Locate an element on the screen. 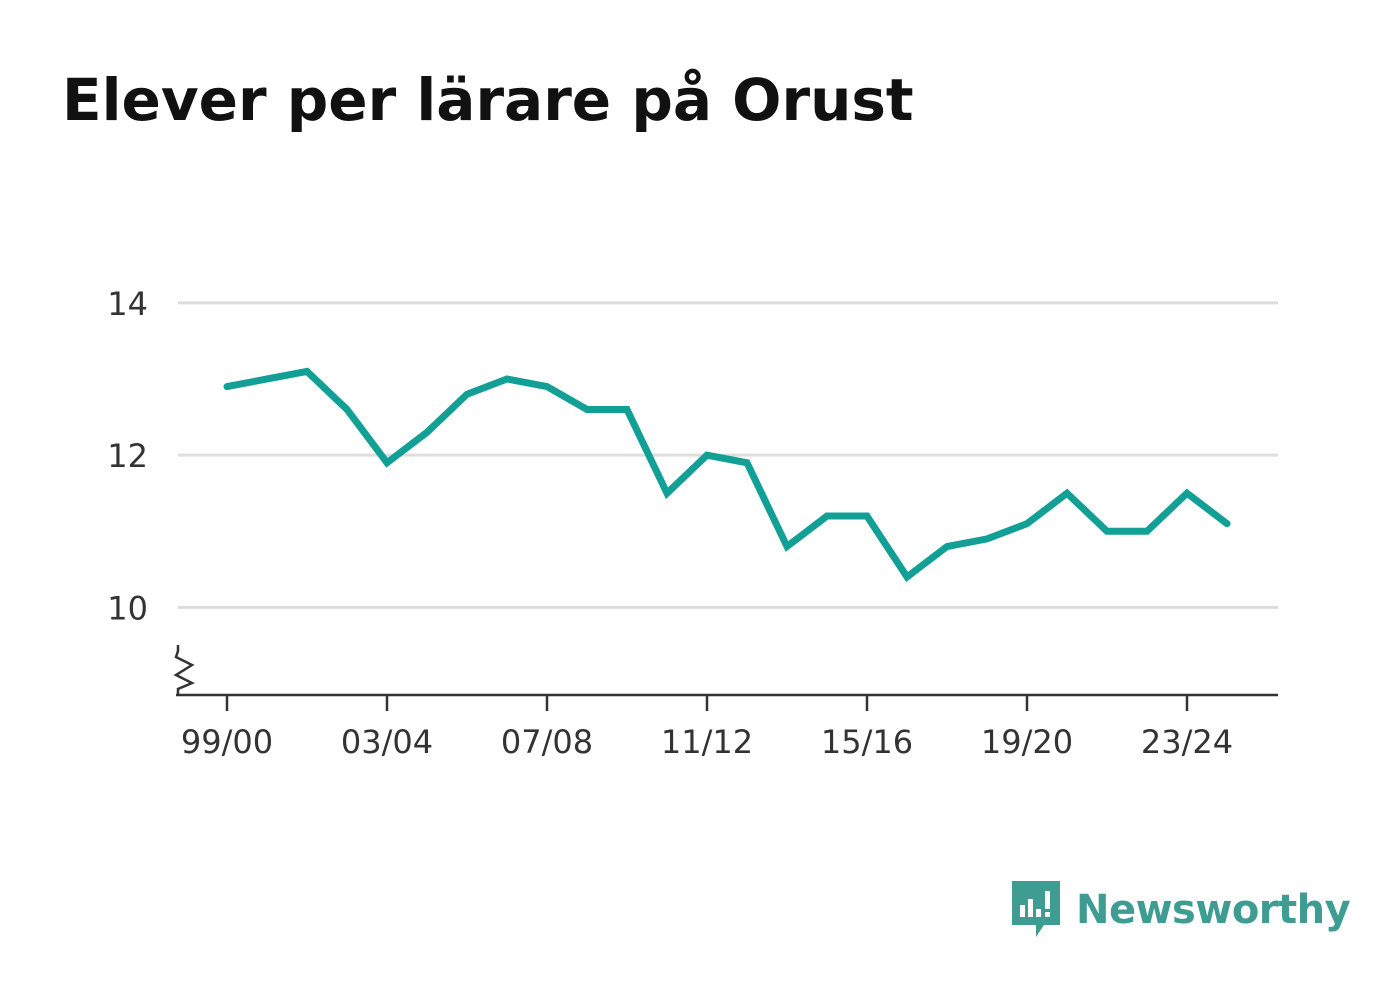  x-tick-label: 11/12 is located at coordinates (707, 742).